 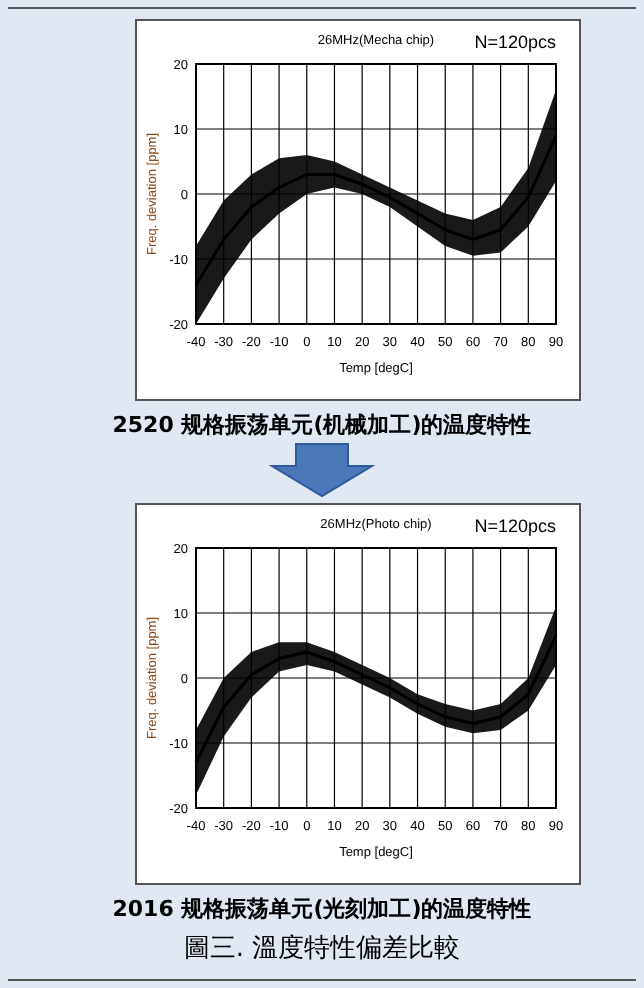 What do you see at coordinates (322, 425) in the screenshot?
I see `text: 2520 规格振荡单元(机械加工)的温度特性` at bounding box center [322, 425].